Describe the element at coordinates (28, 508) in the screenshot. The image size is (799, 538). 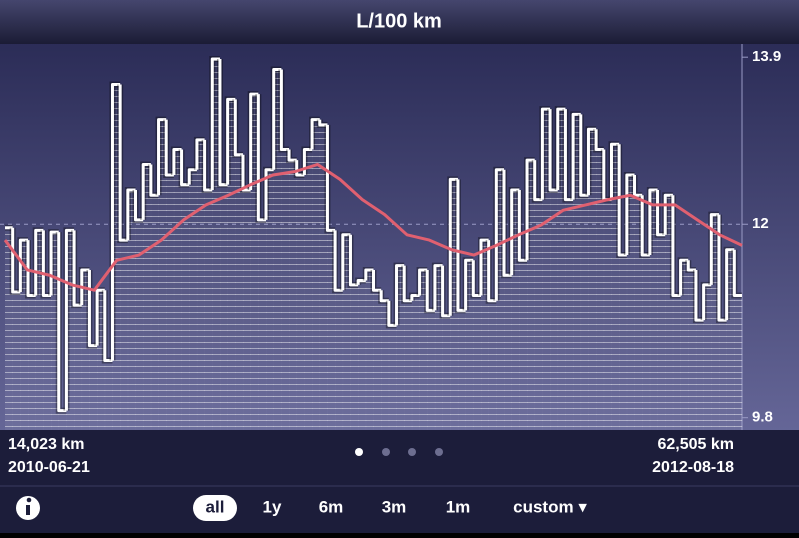
I see `info-button` at that location.